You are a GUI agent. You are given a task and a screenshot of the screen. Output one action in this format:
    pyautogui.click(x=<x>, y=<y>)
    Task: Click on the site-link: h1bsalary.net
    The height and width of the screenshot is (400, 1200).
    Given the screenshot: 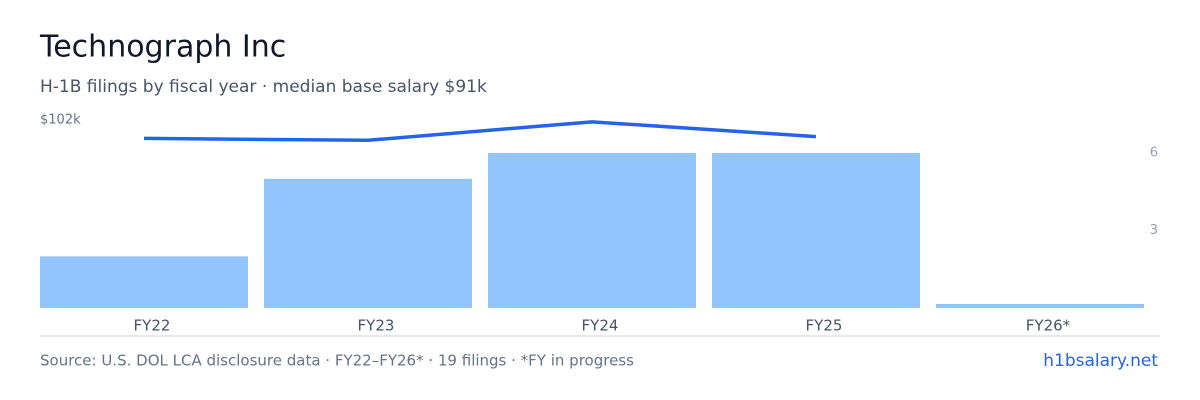 What is the action you would take?
    pyautogui.click(x=1100, y=361)
    